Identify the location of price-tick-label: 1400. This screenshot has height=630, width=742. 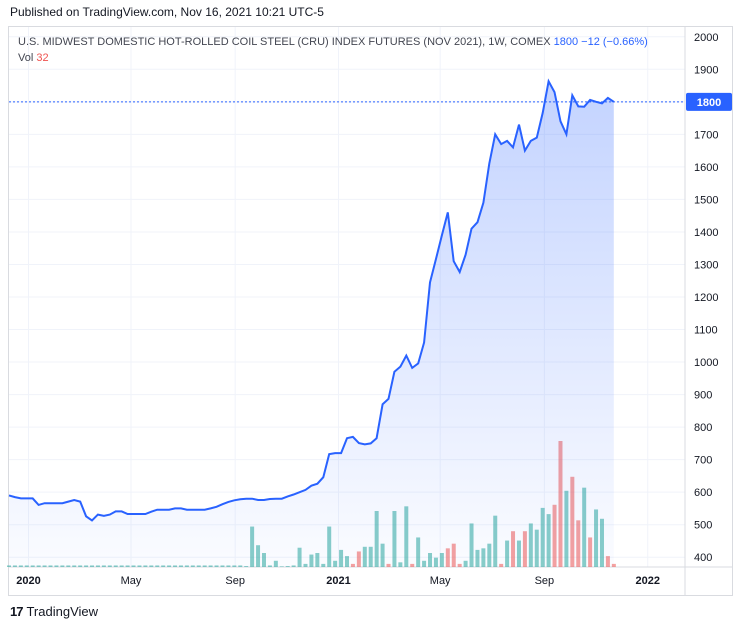
(706, 233).